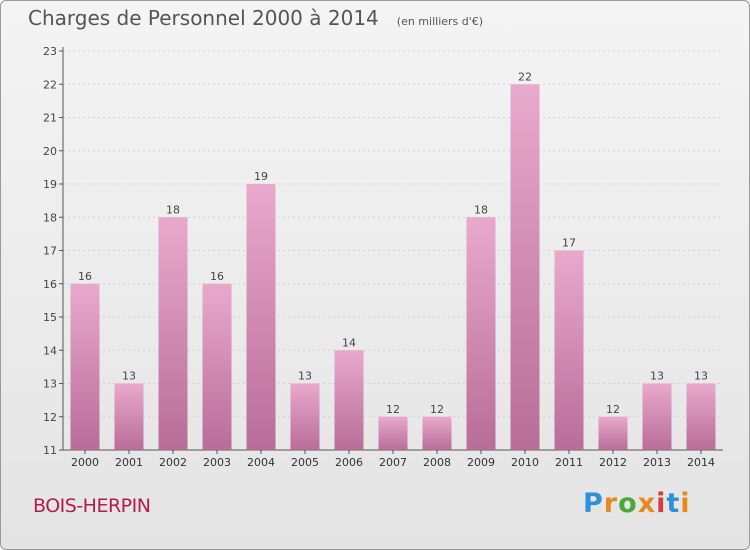 The height and width of the screenshot is (550, 750). What do you see at coordinates (50, 217) in the screenshot?
I see `y-tick-label: 18` at bounding box center [50, 217].